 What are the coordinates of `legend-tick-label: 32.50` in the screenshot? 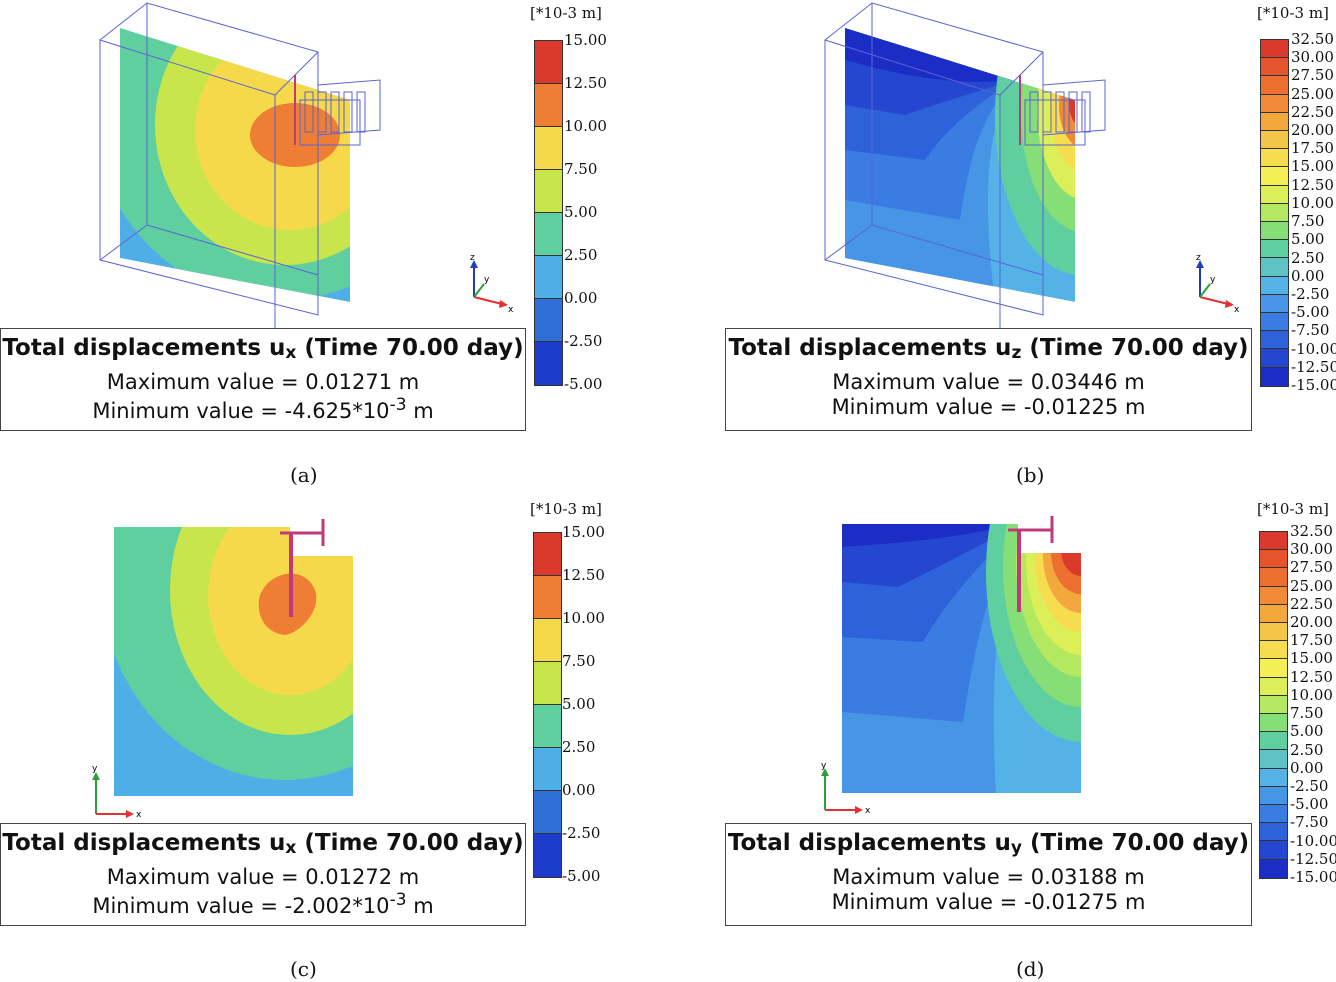 It's located at (1312, 39).